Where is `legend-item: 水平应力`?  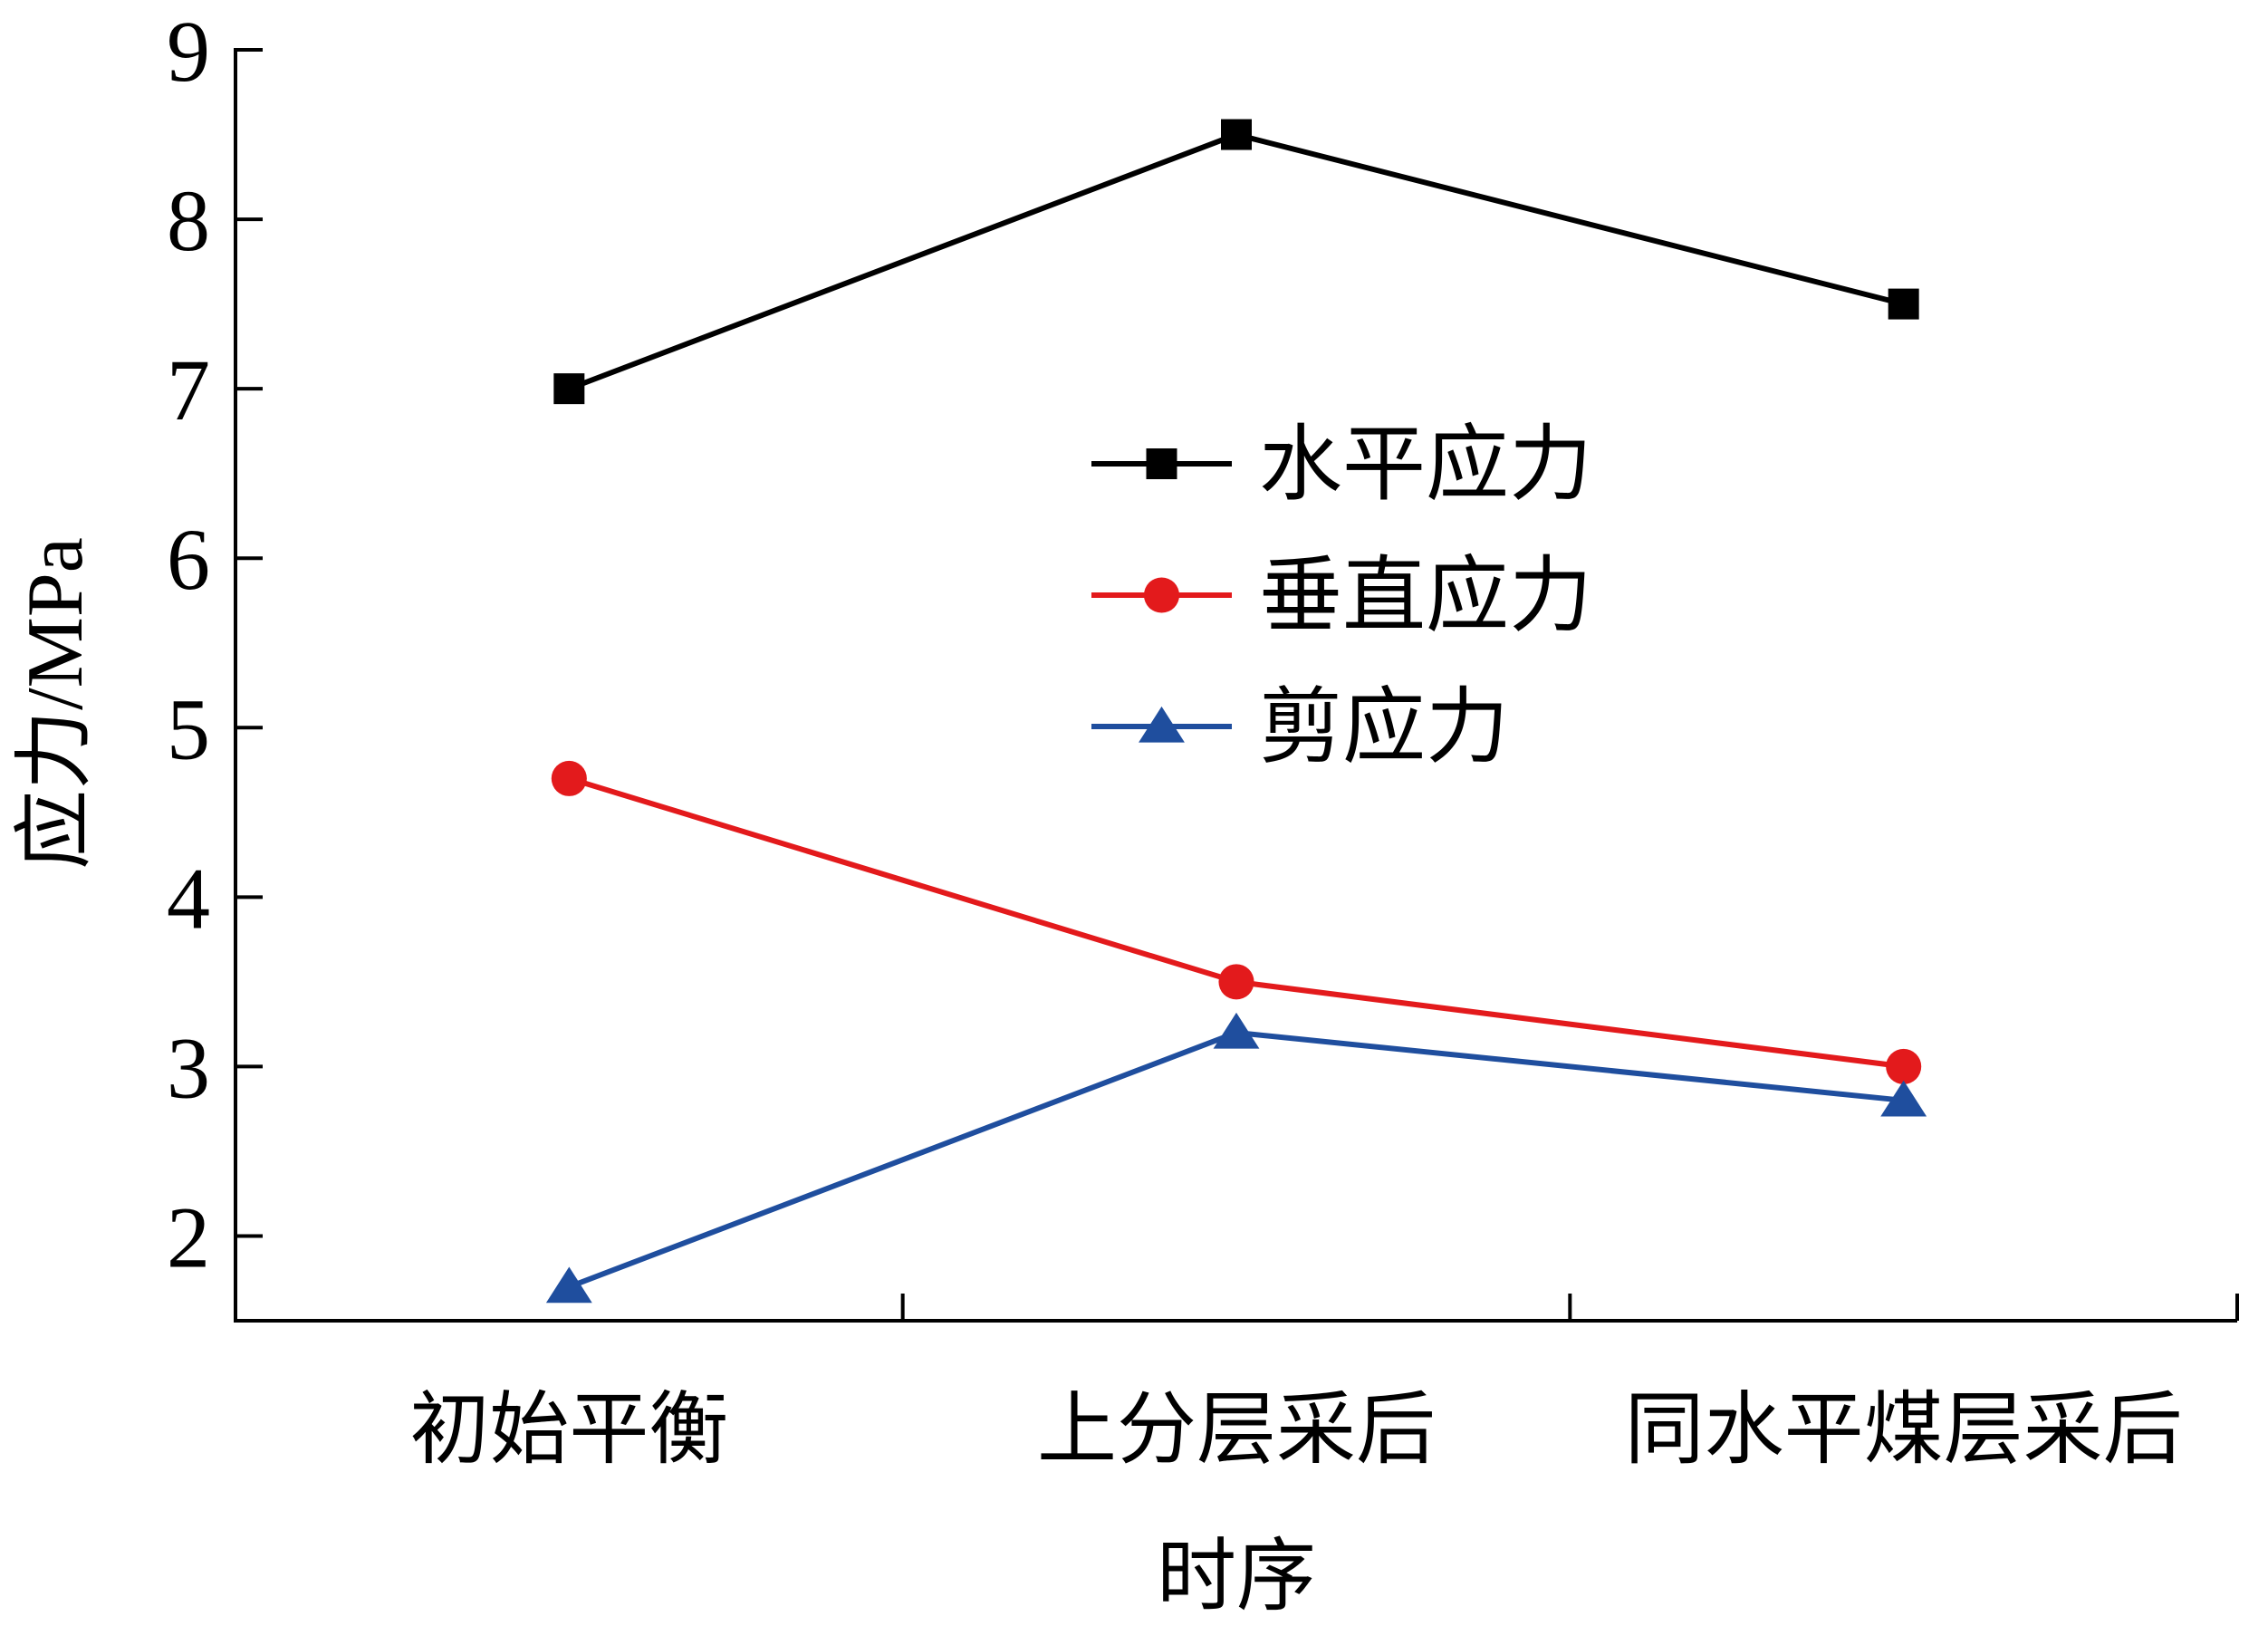 legend-item: 水平应力 is located at coordinates (1342, 465).